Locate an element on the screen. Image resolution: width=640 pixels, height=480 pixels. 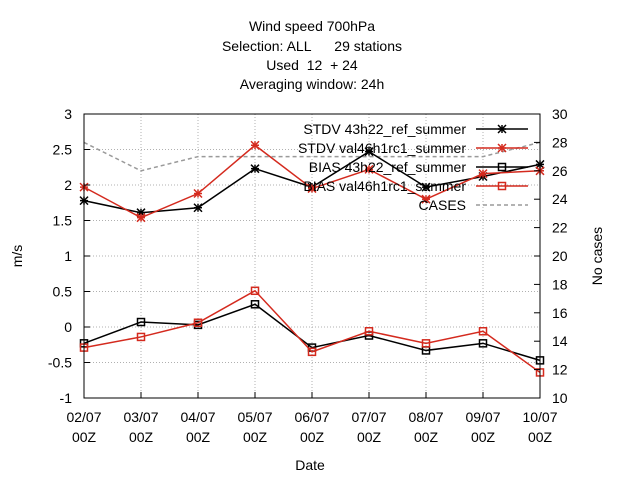
title-line-4: Averaging window: 24h is located at coordinates (312, 84).